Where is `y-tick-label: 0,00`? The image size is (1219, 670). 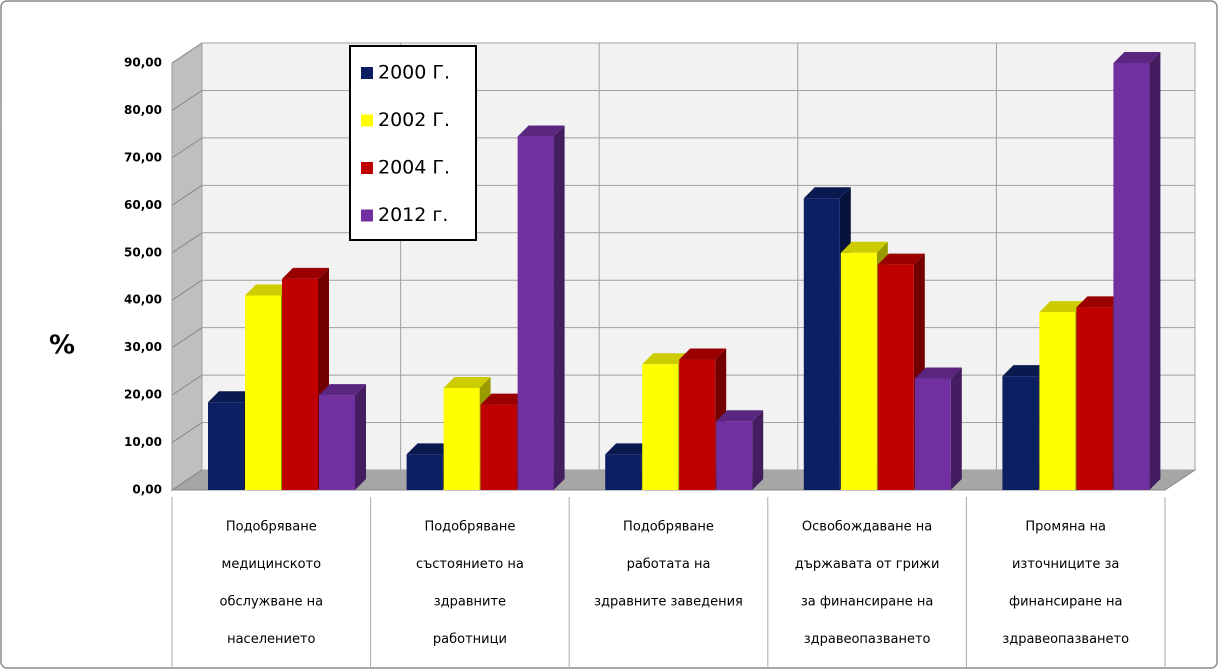
y-tick-label: 0,00 is located at coordinates (147, 490).